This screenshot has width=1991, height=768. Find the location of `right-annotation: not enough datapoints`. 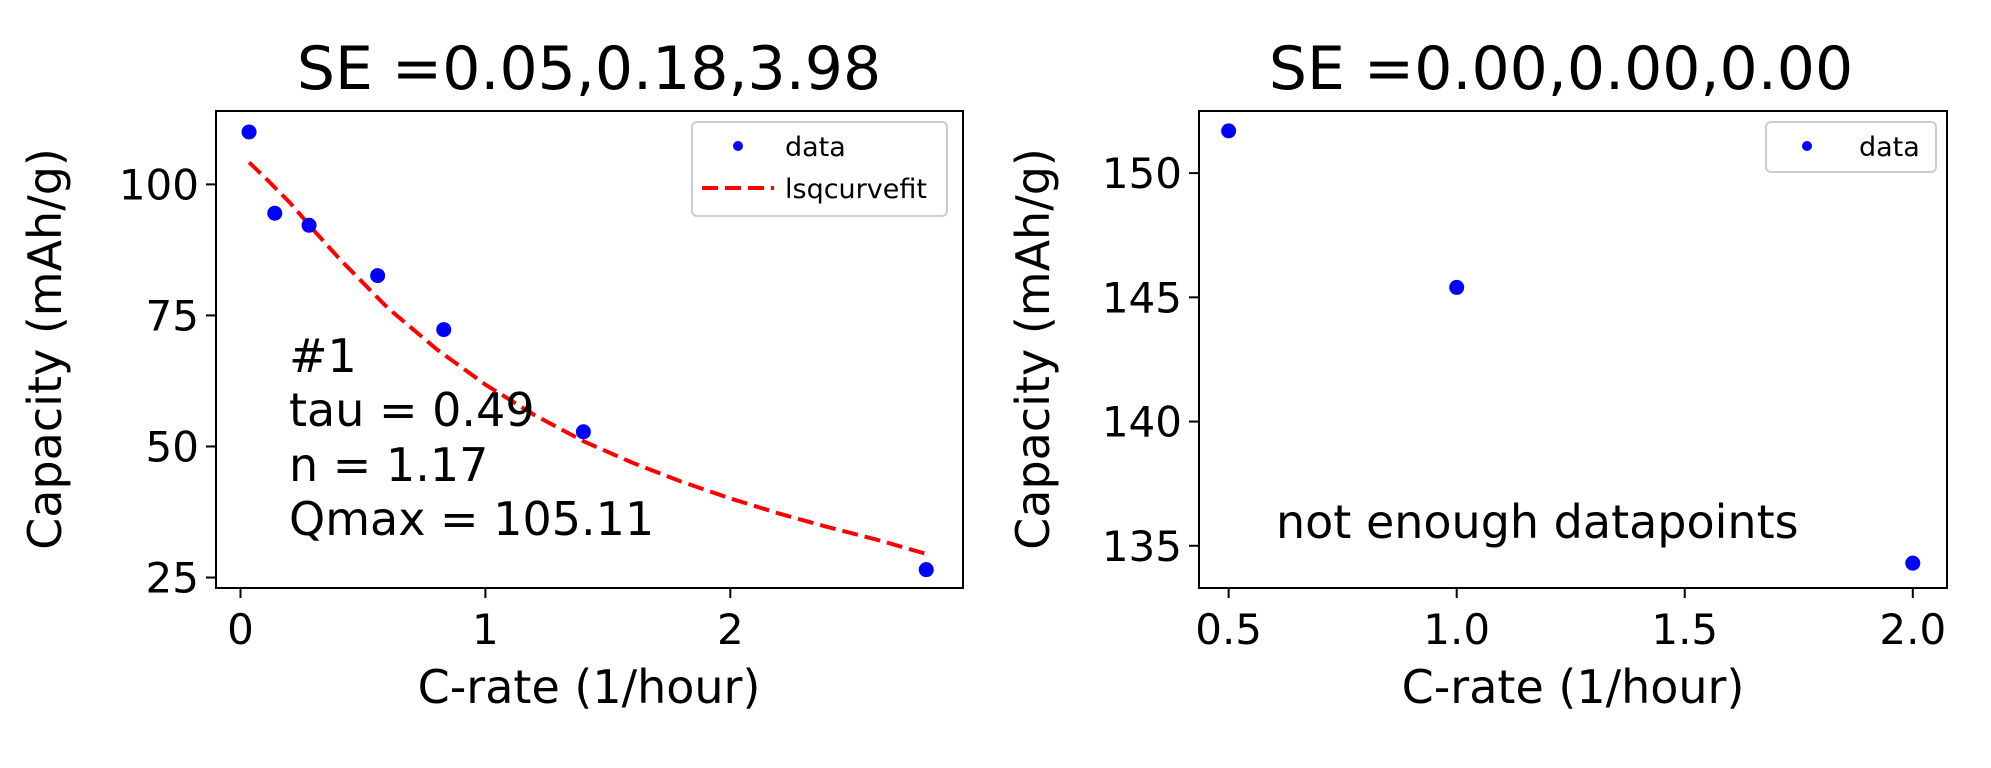

right-annotation: not enough datapoints is located at coordinates (1537, 522).